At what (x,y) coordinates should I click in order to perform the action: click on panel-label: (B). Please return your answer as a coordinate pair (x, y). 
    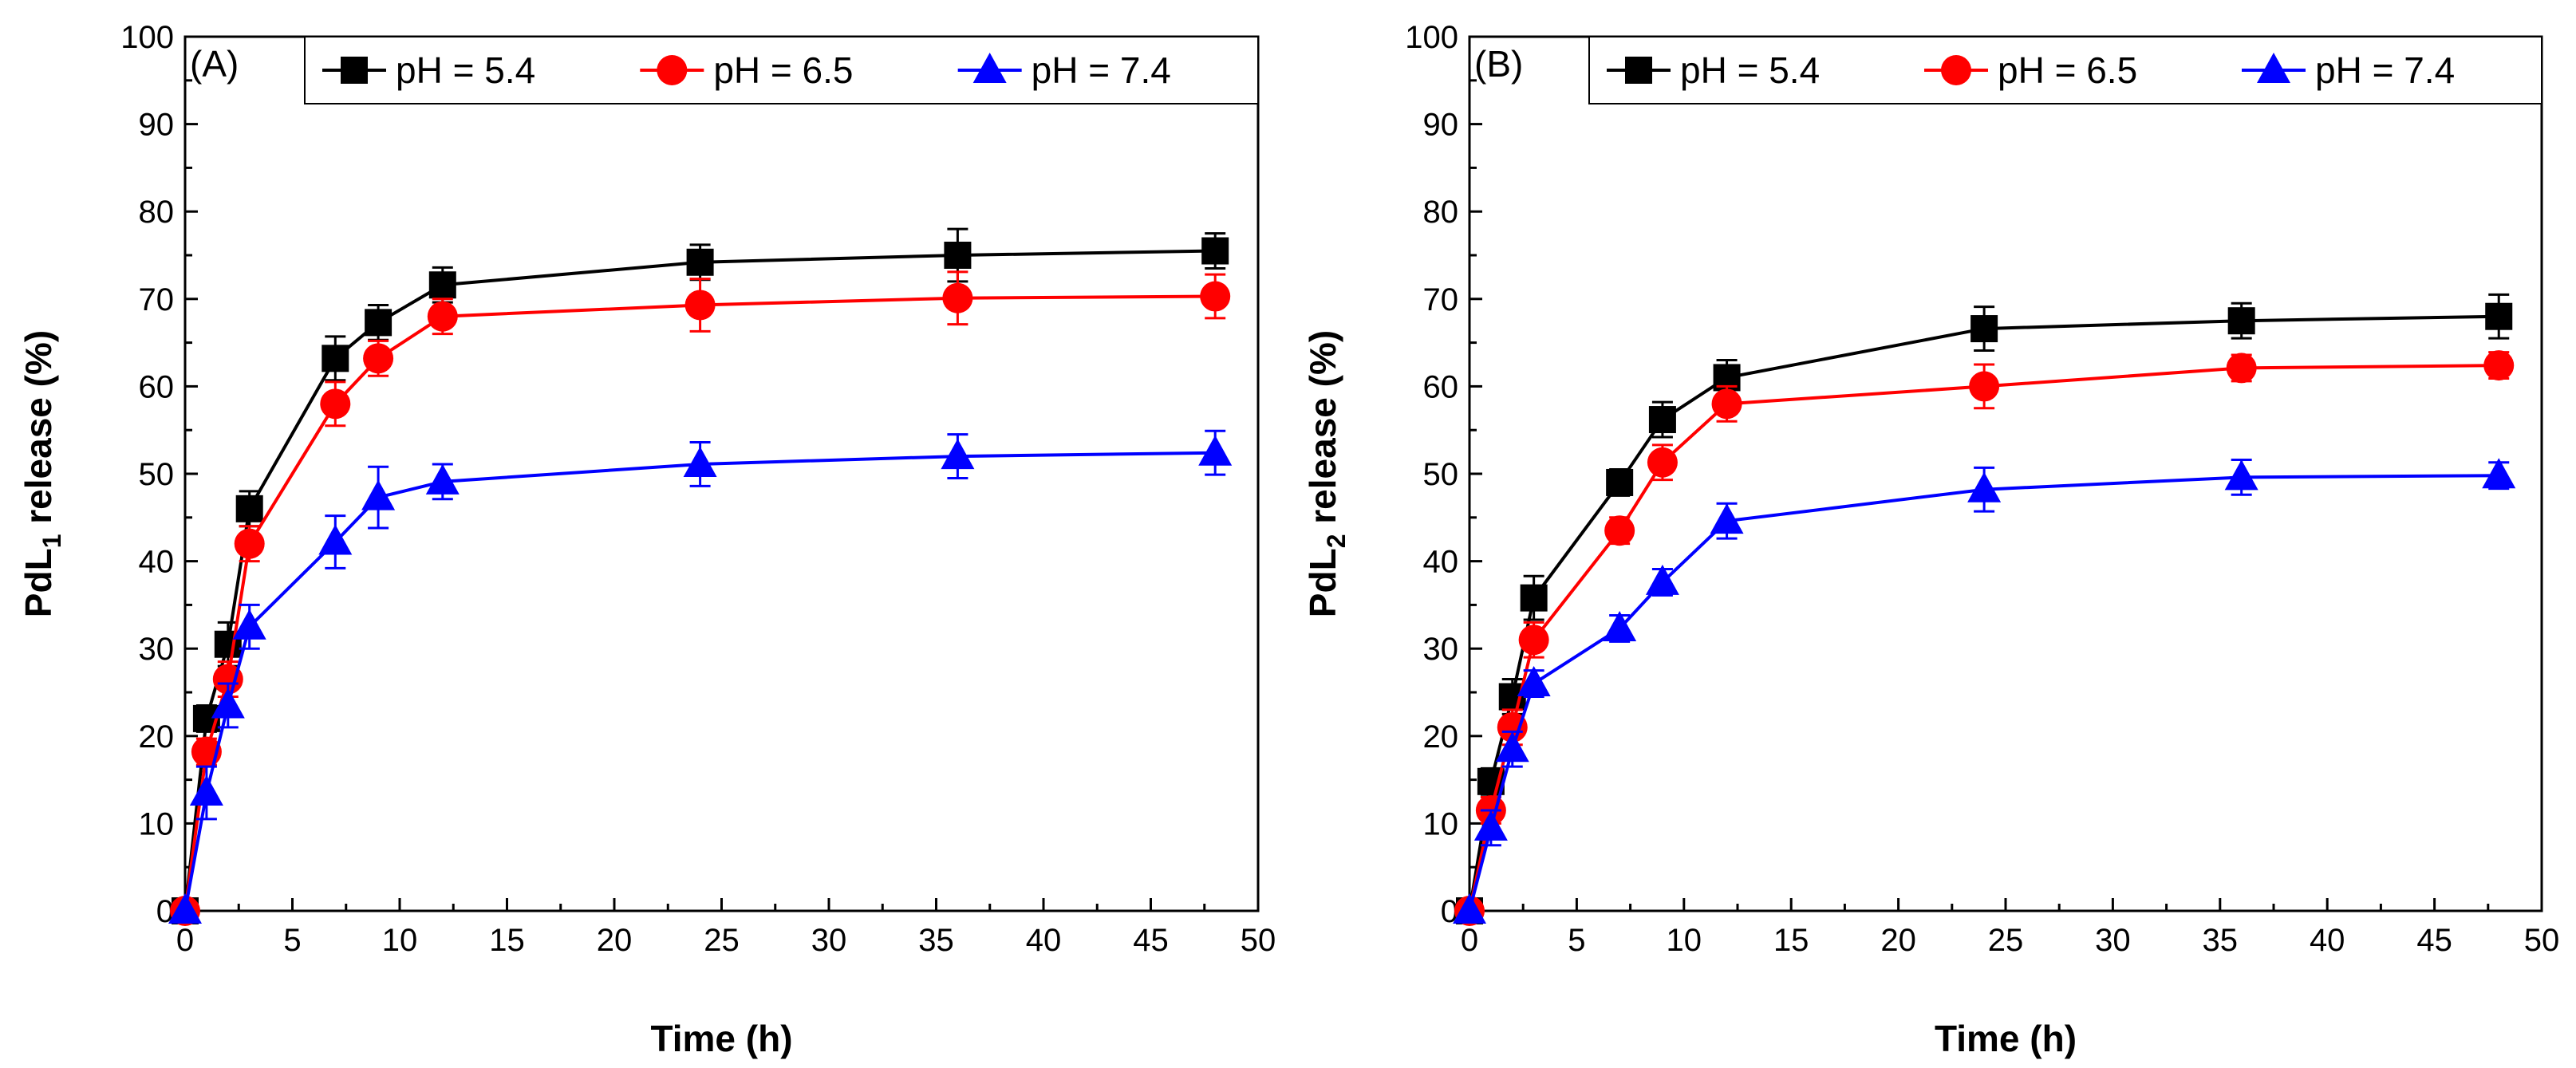
    Looking at the image, I should click on (1499, 64).